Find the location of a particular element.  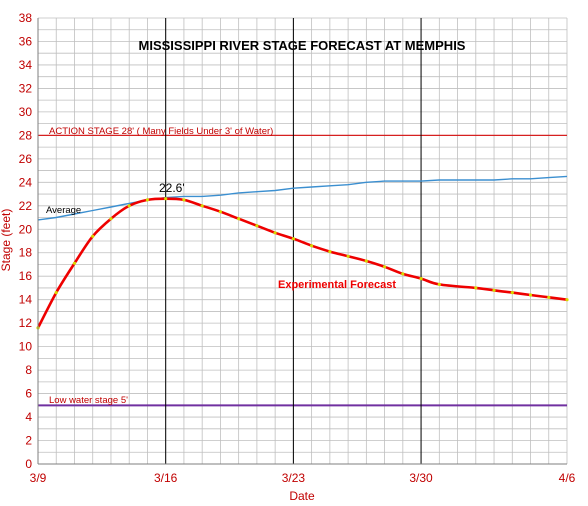

average-series-line is located at coordinates (302, 198).